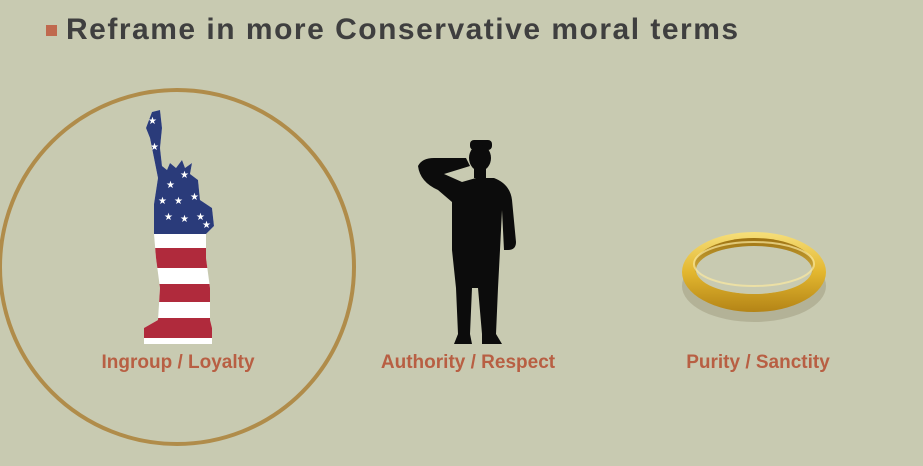  I want to click on saluting-soldier-icon, so click(468, 243).